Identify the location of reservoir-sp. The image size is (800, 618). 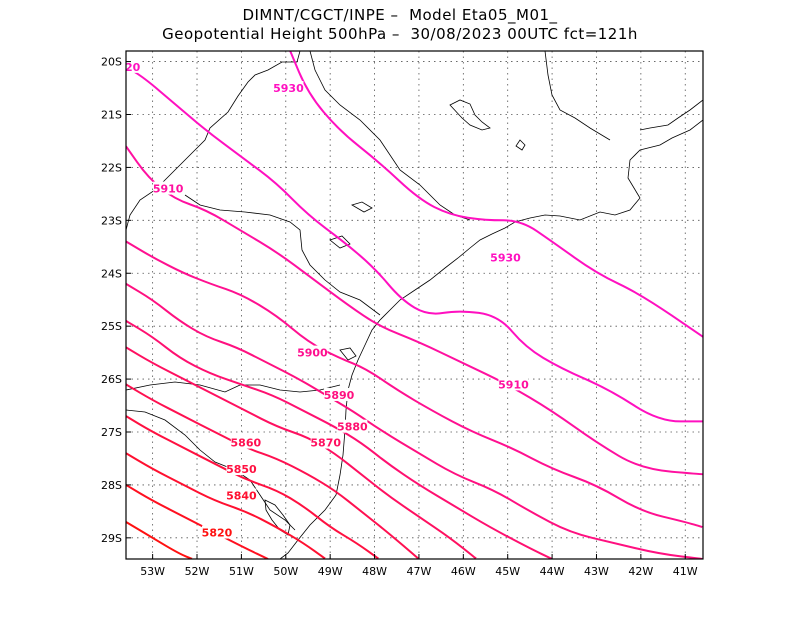
(362, 207).